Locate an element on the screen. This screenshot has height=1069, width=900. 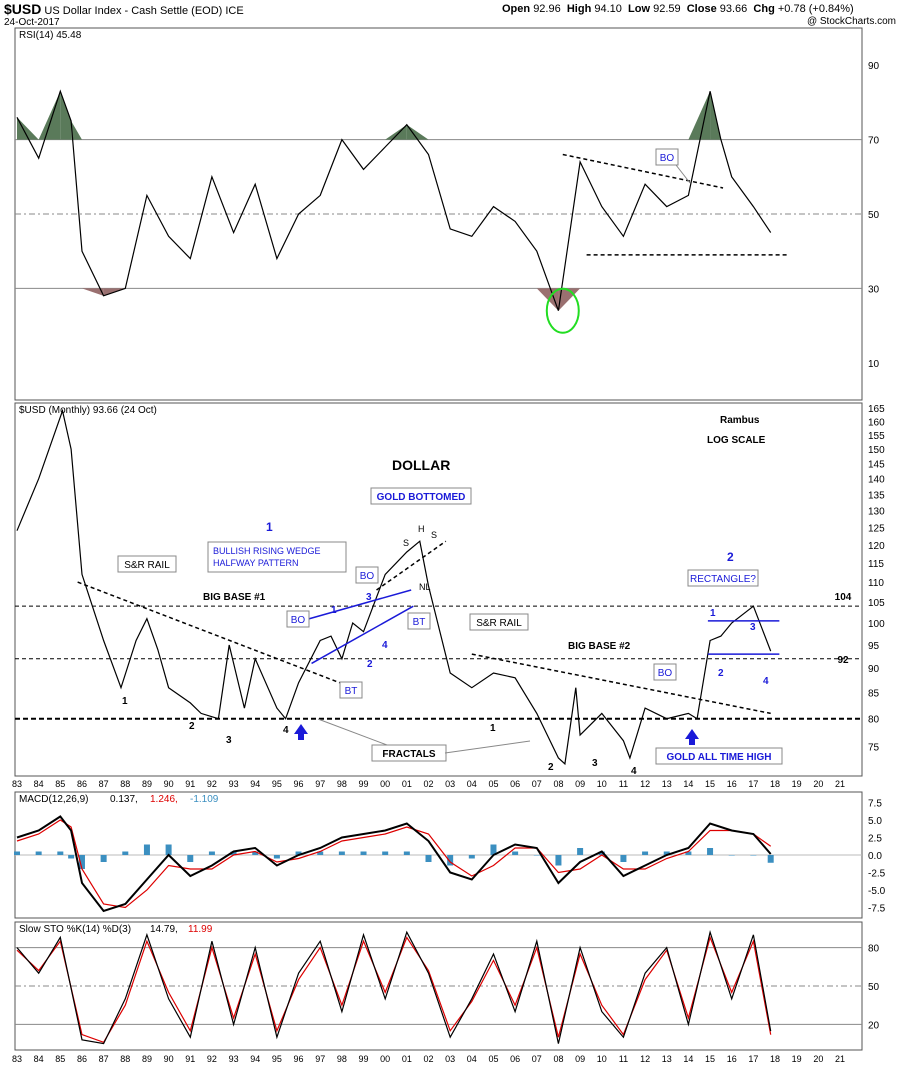
price-bo-label-2: BO is located at coordinates (367, 576).